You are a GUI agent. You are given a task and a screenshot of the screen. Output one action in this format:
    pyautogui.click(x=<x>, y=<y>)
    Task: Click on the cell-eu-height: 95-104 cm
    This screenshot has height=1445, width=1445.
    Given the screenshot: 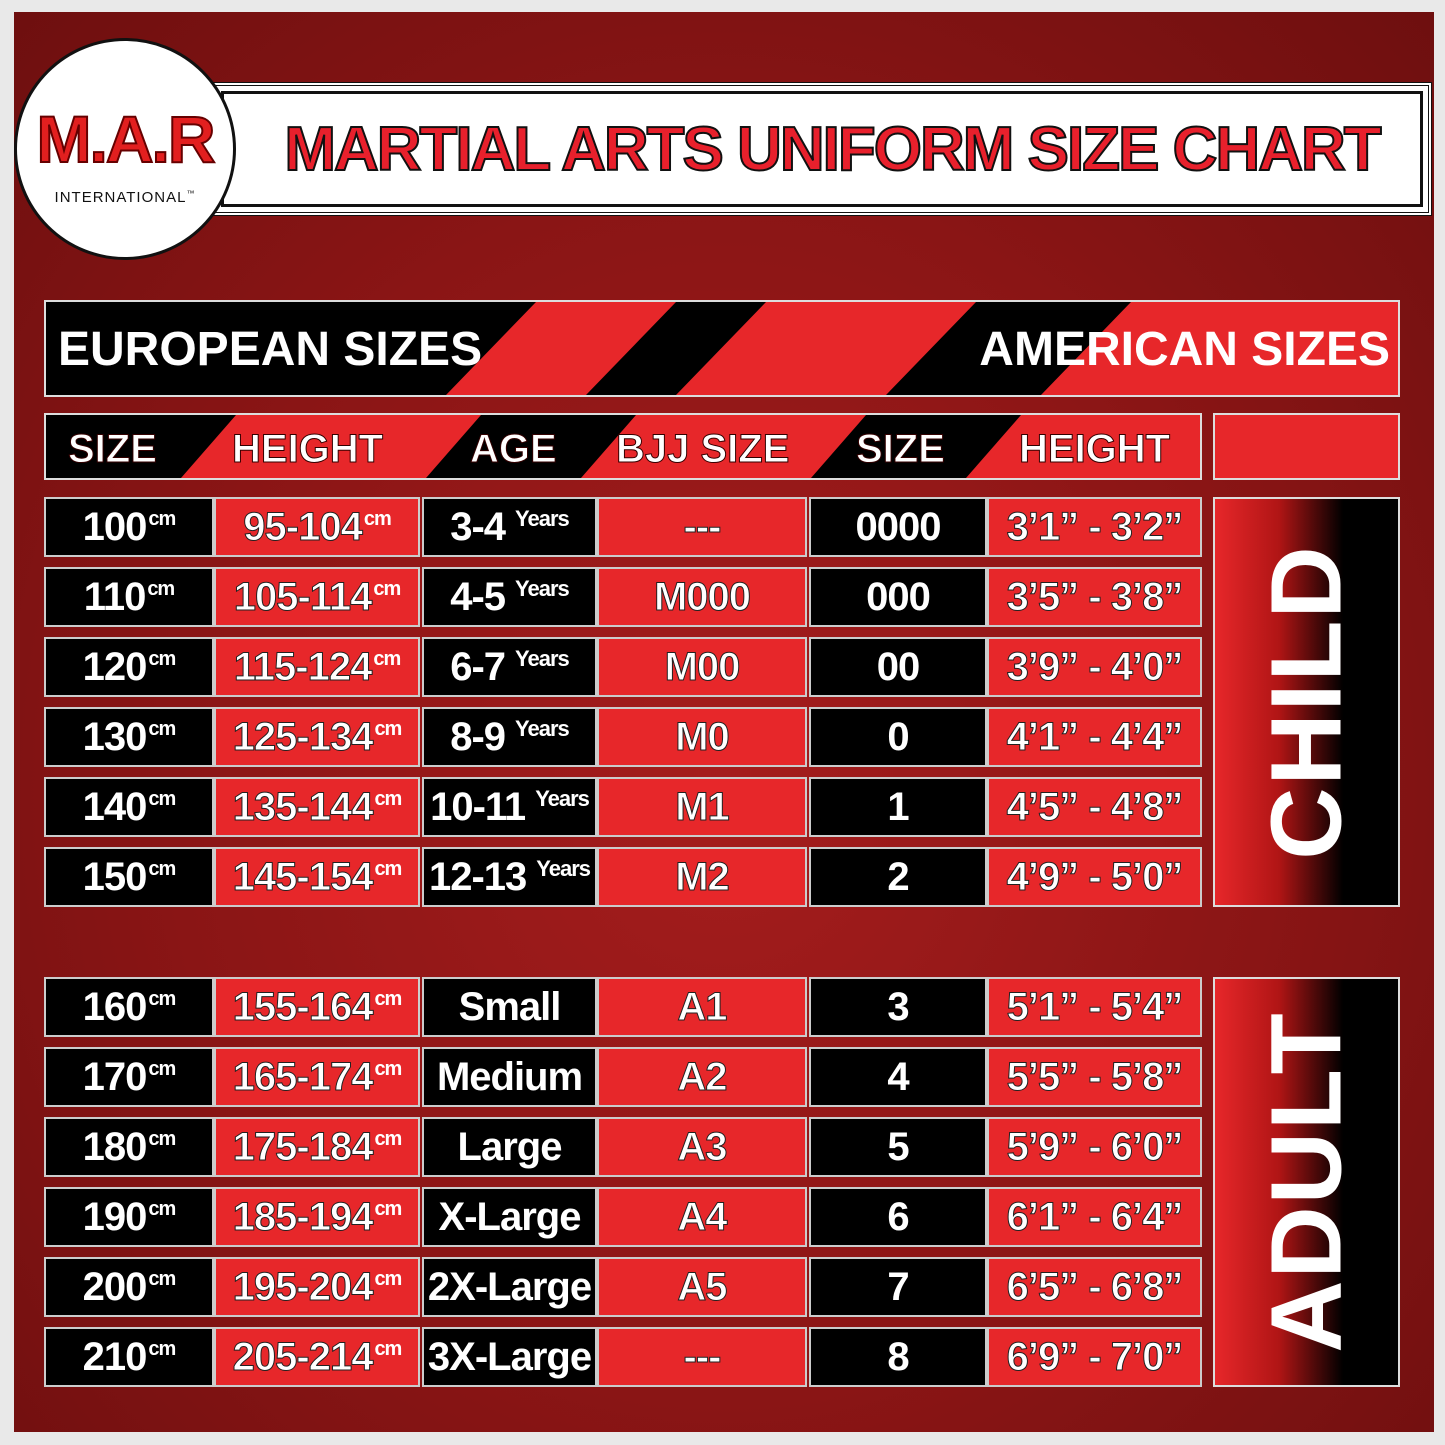 What is the action you would take?
    pyautogui.click(x=317, y=527)
    